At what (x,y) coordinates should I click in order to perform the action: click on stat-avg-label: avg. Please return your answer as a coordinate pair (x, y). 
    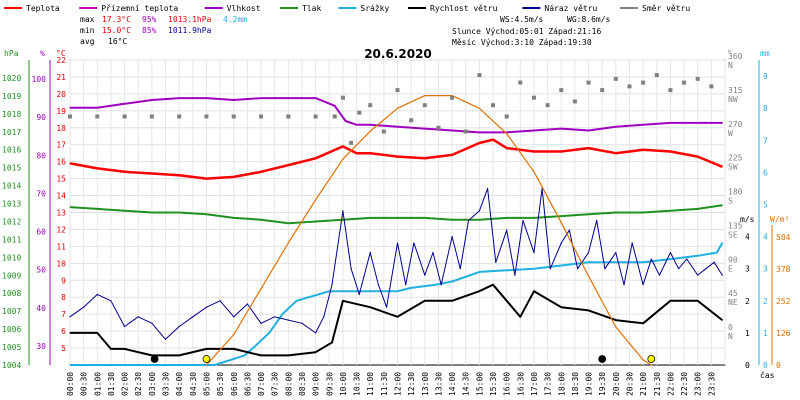
    Looking at the image, I should click on (87, 41).